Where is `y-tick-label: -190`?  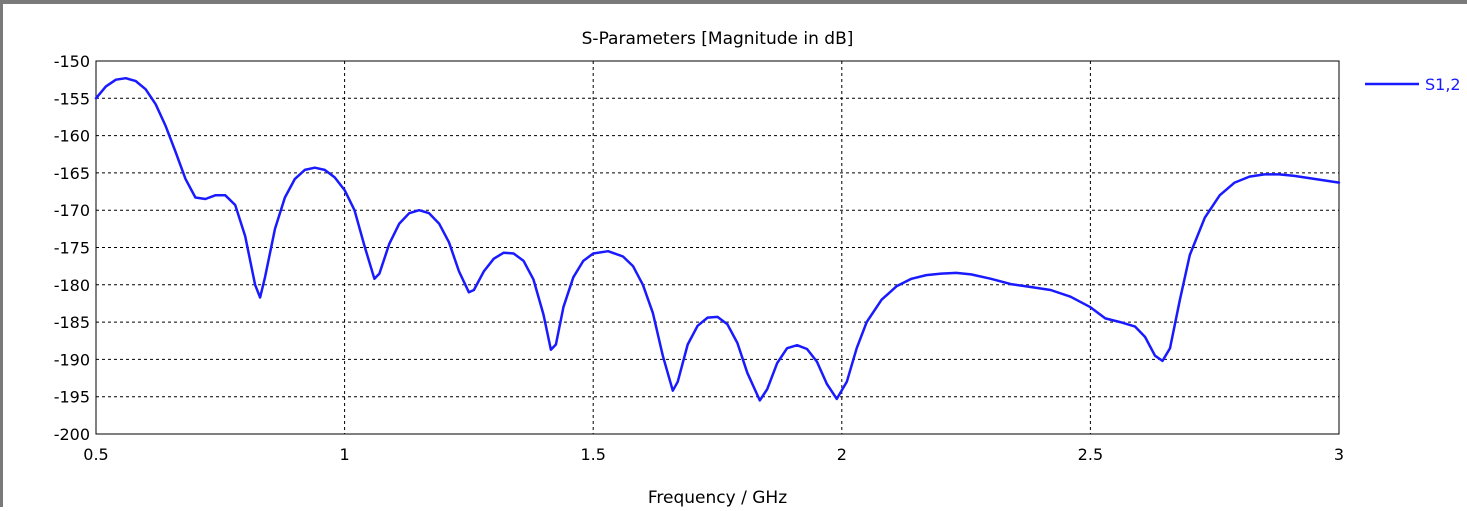
y-tick-label: -190 is located at coordinates (72, 359).